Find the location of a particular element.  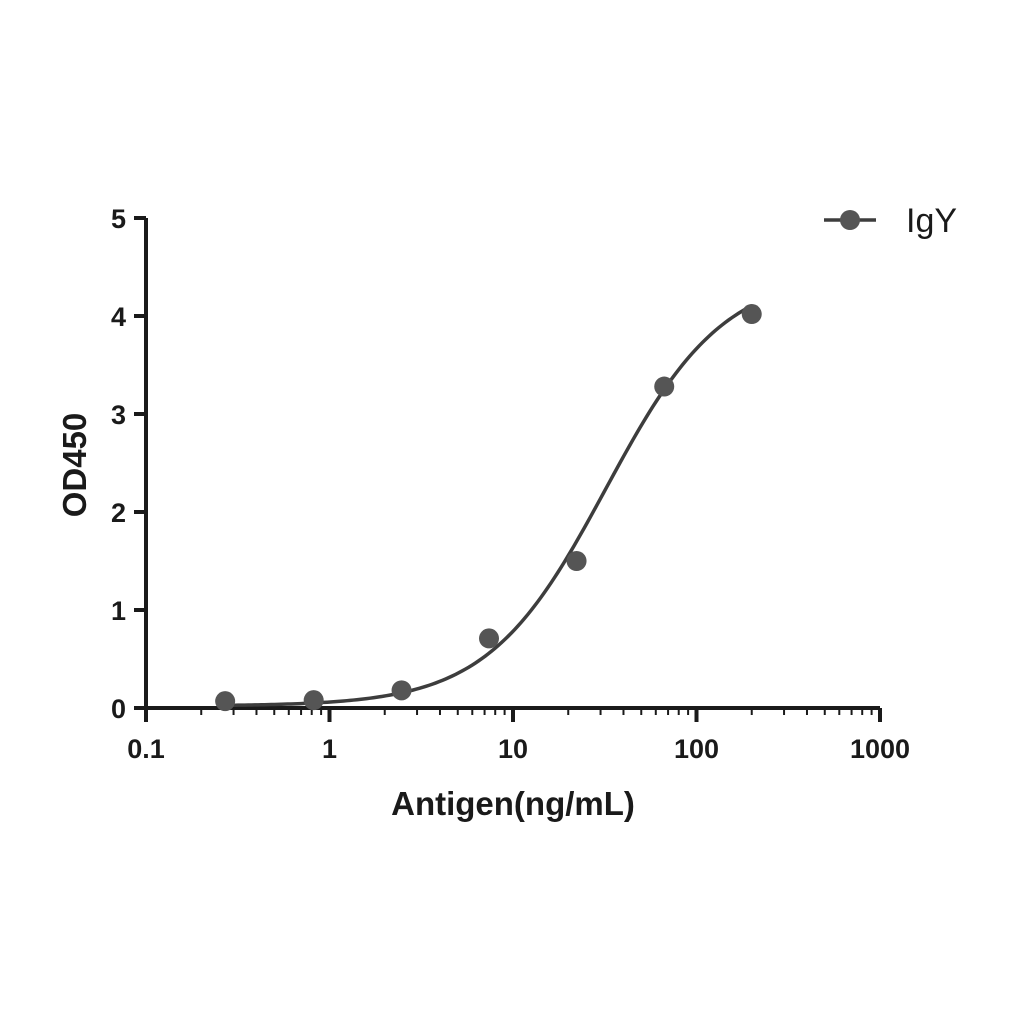

x-ticks: 0.1 1 10 100 1000 is located at coordinates (518, 736).